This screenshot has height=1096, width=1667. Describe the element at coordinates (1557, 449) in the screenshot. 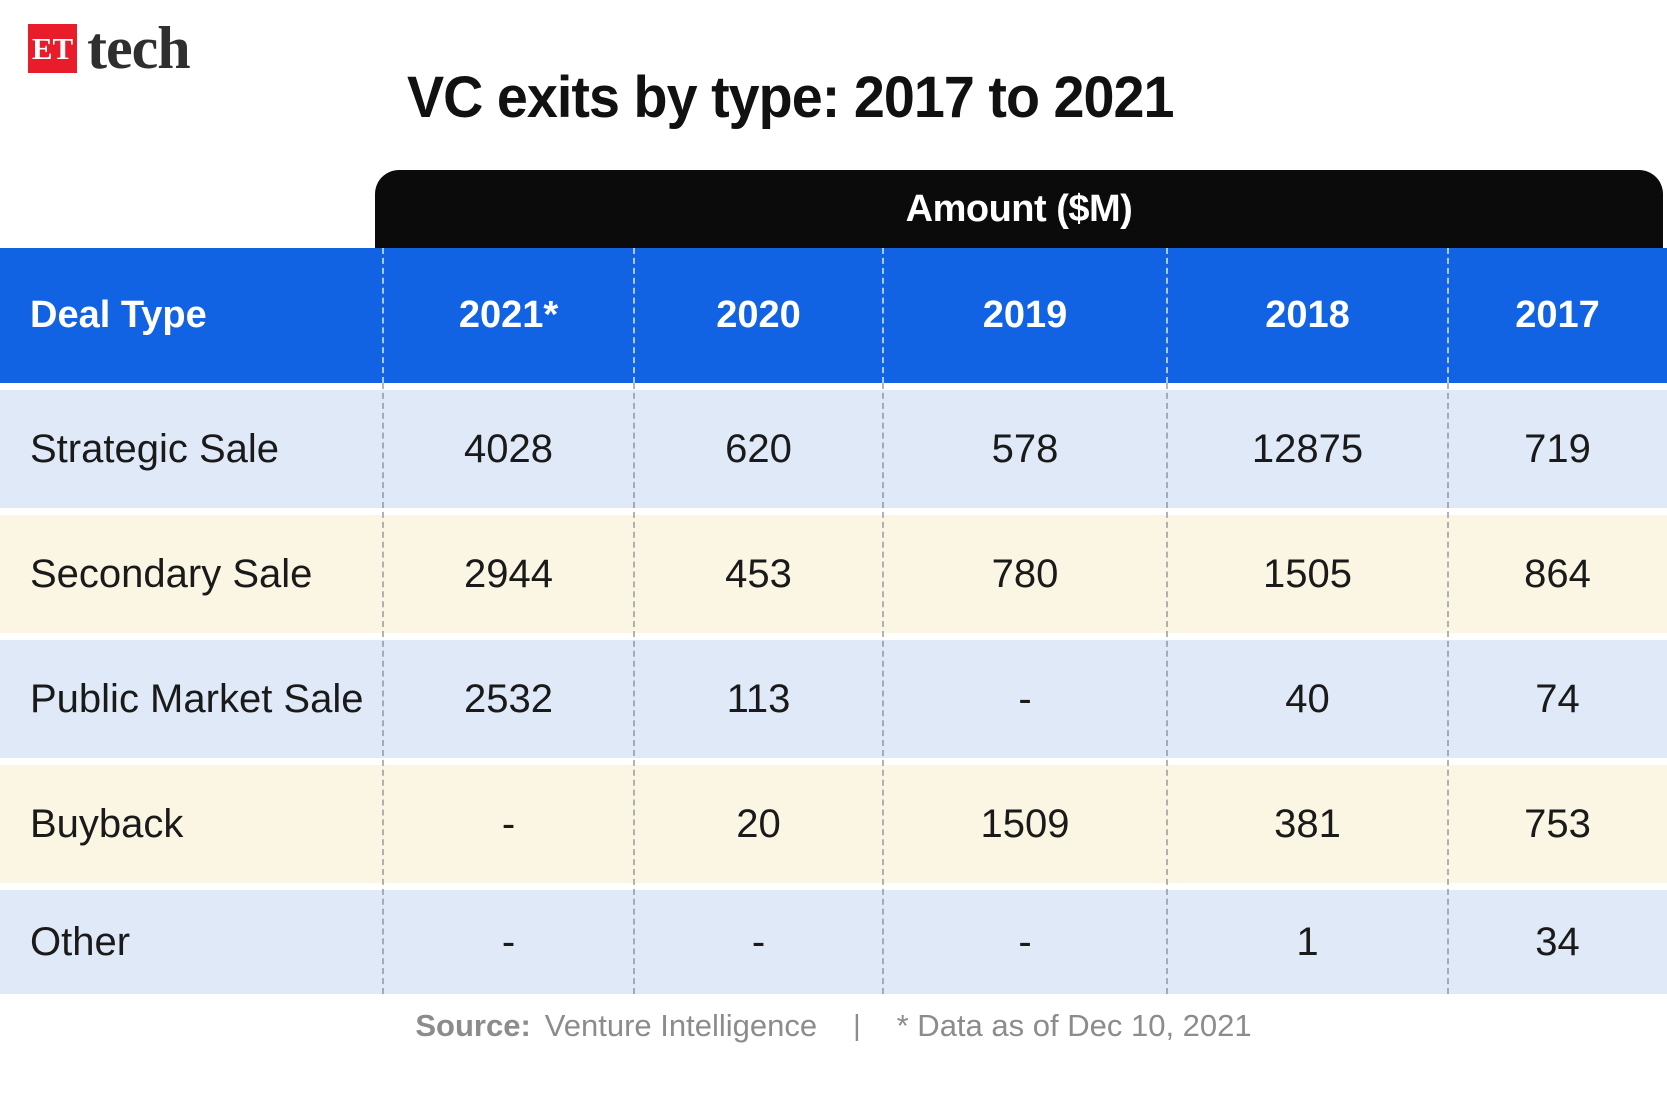

I see `table-cell: 719` at that location.